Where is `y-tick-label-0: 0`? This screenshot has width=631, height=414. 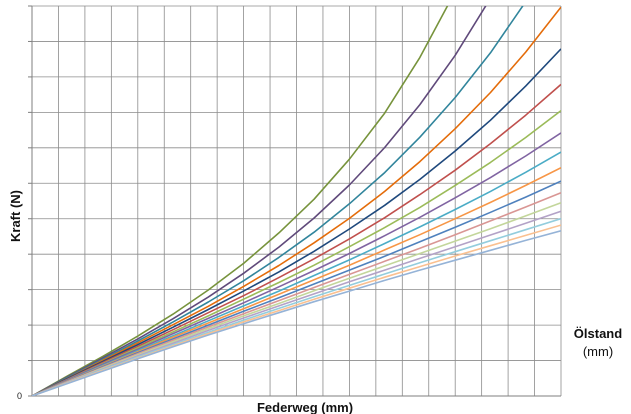
y-tick-label-0: 0 is located at coordinates (19, 396).